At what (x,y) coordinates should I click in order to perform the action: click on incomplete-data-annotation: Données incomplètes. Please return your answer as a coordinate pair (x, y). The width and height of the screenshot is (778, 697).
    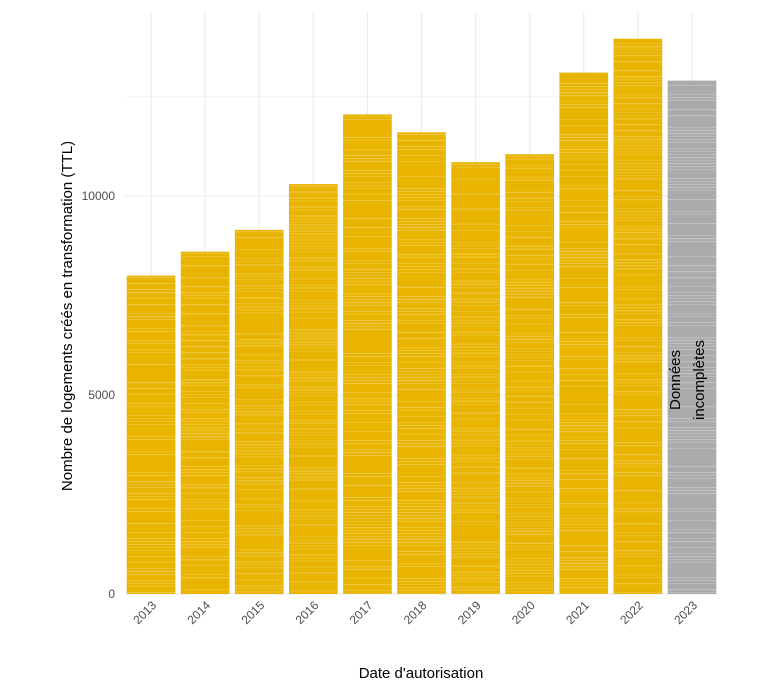
    Looking at the image, I should click on (687, 380).